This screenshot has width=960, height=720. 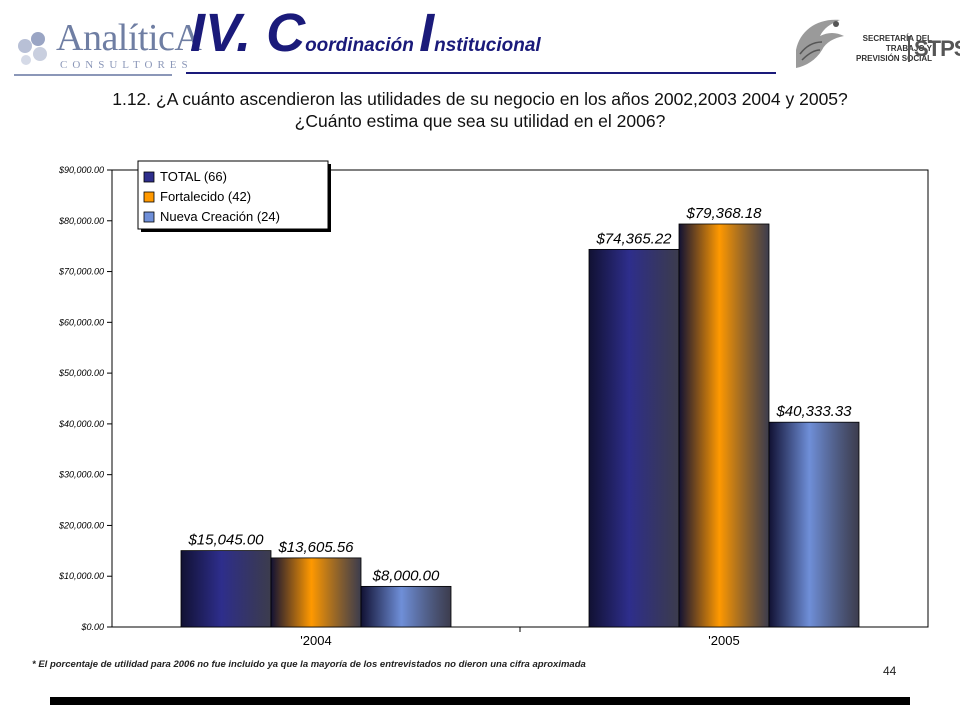 I want to click on page-title: IV. Coordinación Institucional, so click(x=483, y=37).